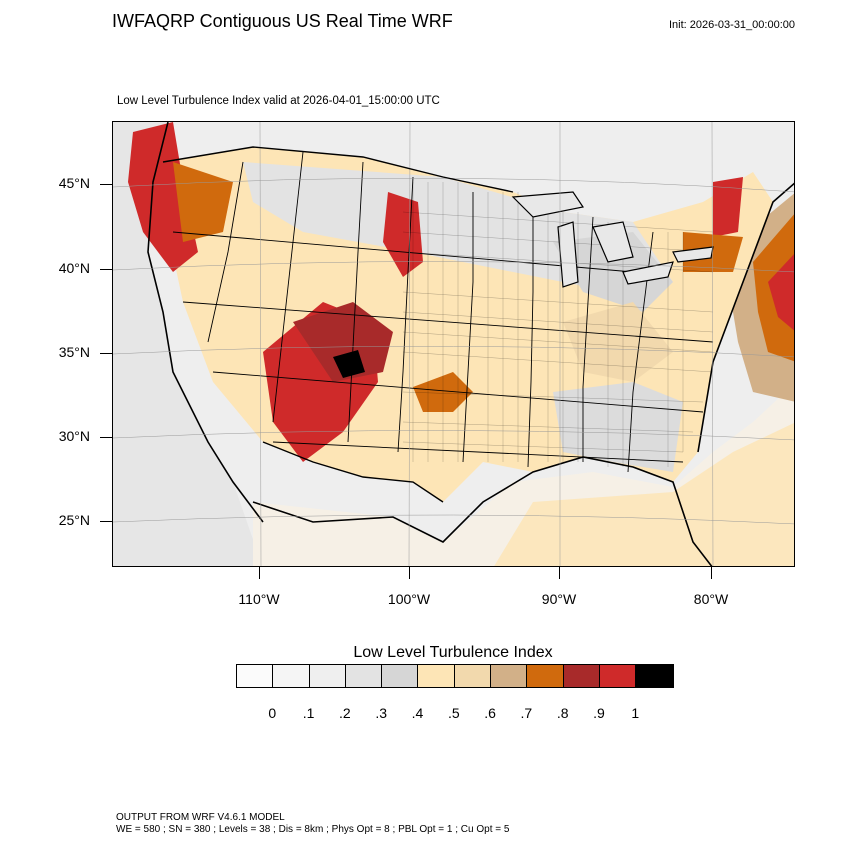 The width and height of the screenshot is (850, 850). What do you see at coordinates (409, 599) in the screenshot?
I see `lon-label-100w: 100°W` at bounding box center [409, 599].